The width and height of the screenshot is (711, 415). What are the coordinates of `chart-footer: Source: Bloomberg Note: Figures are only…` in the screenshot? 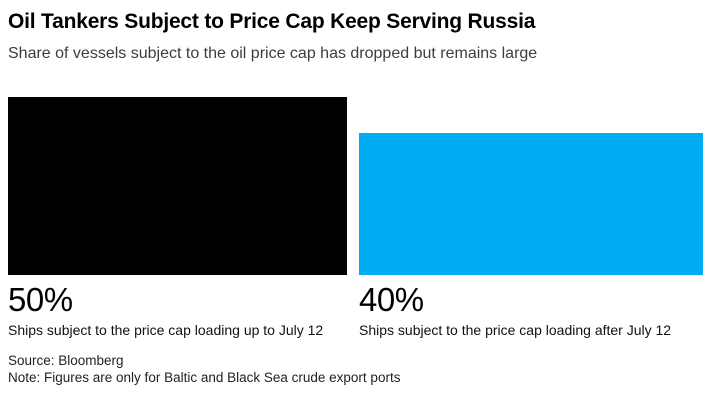 It's located at (355, 369).